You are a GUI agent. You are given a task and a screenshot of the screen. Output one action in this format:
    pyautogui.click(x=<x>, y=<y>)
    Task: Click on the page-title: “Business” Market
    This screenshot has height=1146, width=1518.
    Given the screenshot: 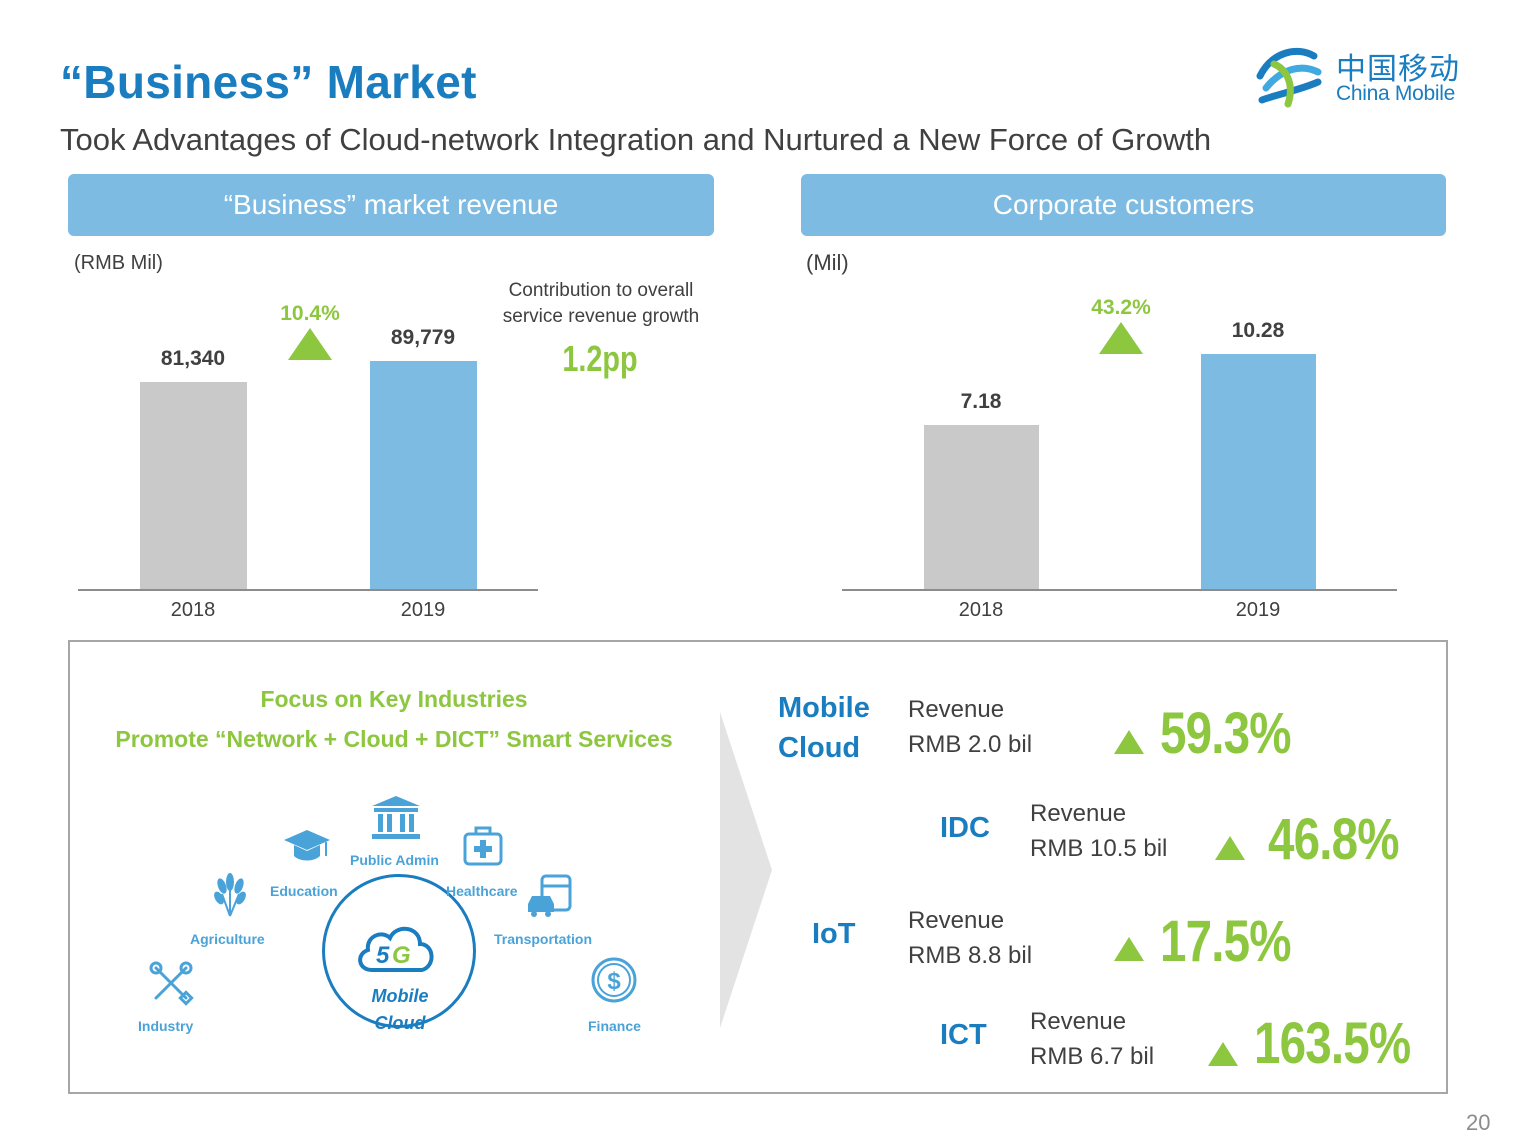 What is the action you would take?
    pyautogui.click(x=268, y=82)
    